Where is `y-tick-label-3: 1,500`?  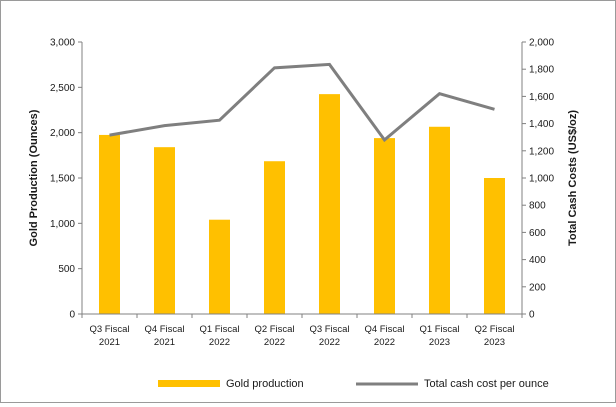
y-tick-label-3: 1,500 is located at coordinates (62, 179).